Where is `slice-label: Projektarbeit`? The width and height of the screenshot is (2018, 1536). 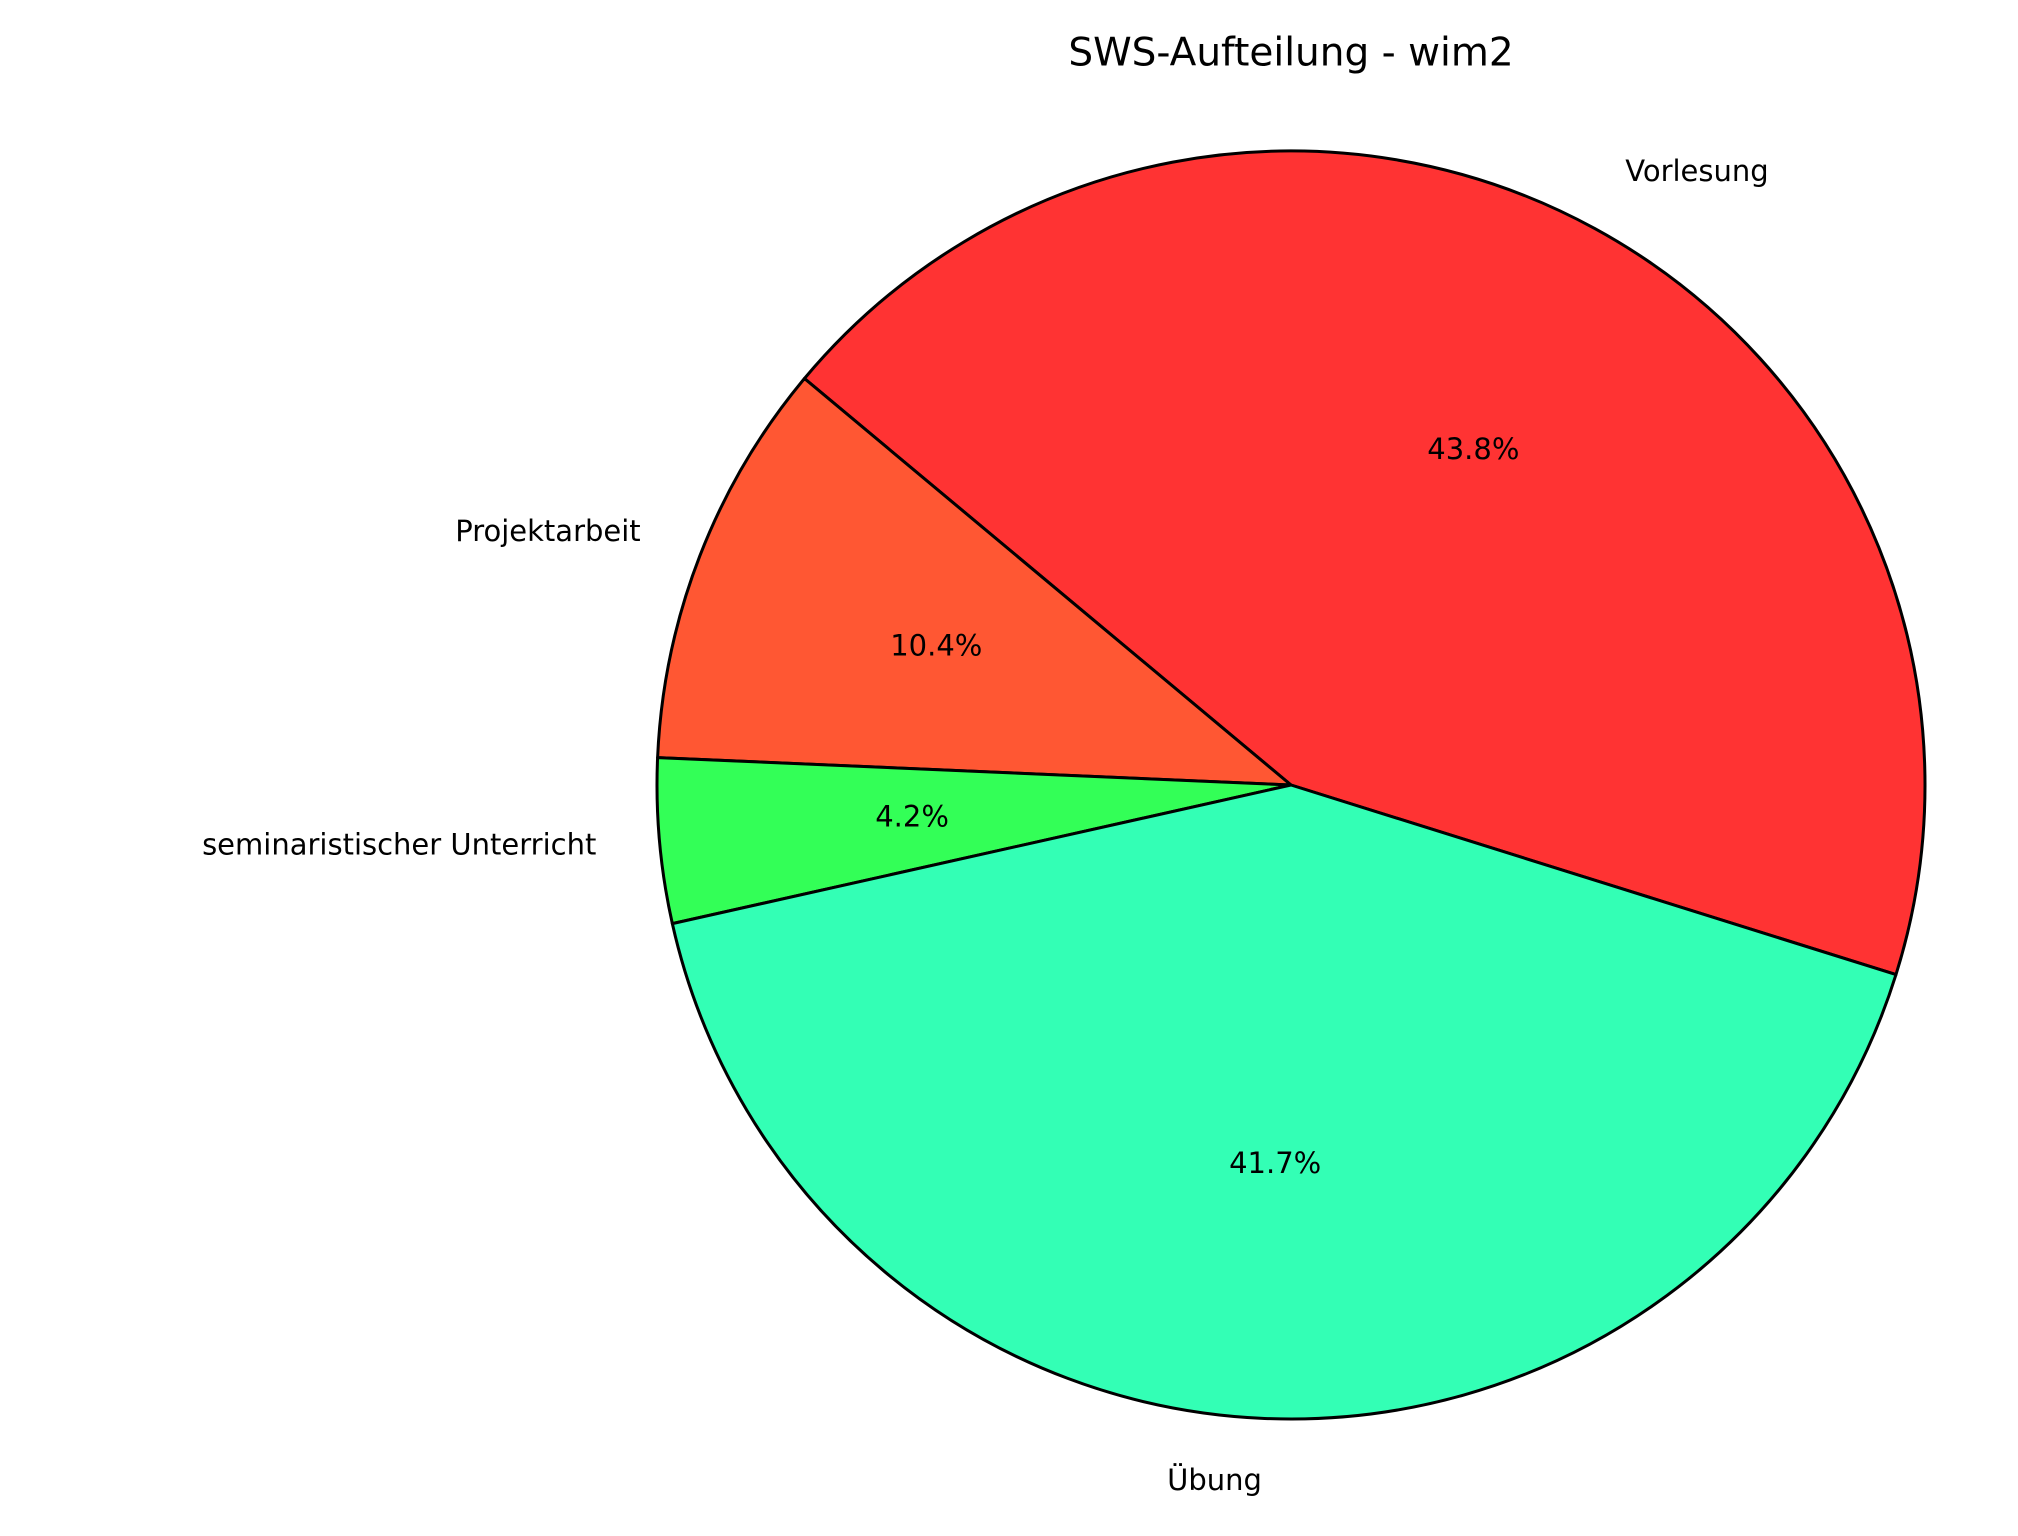 slice-label: Projektarbeit is located at coordinates (547, 531).